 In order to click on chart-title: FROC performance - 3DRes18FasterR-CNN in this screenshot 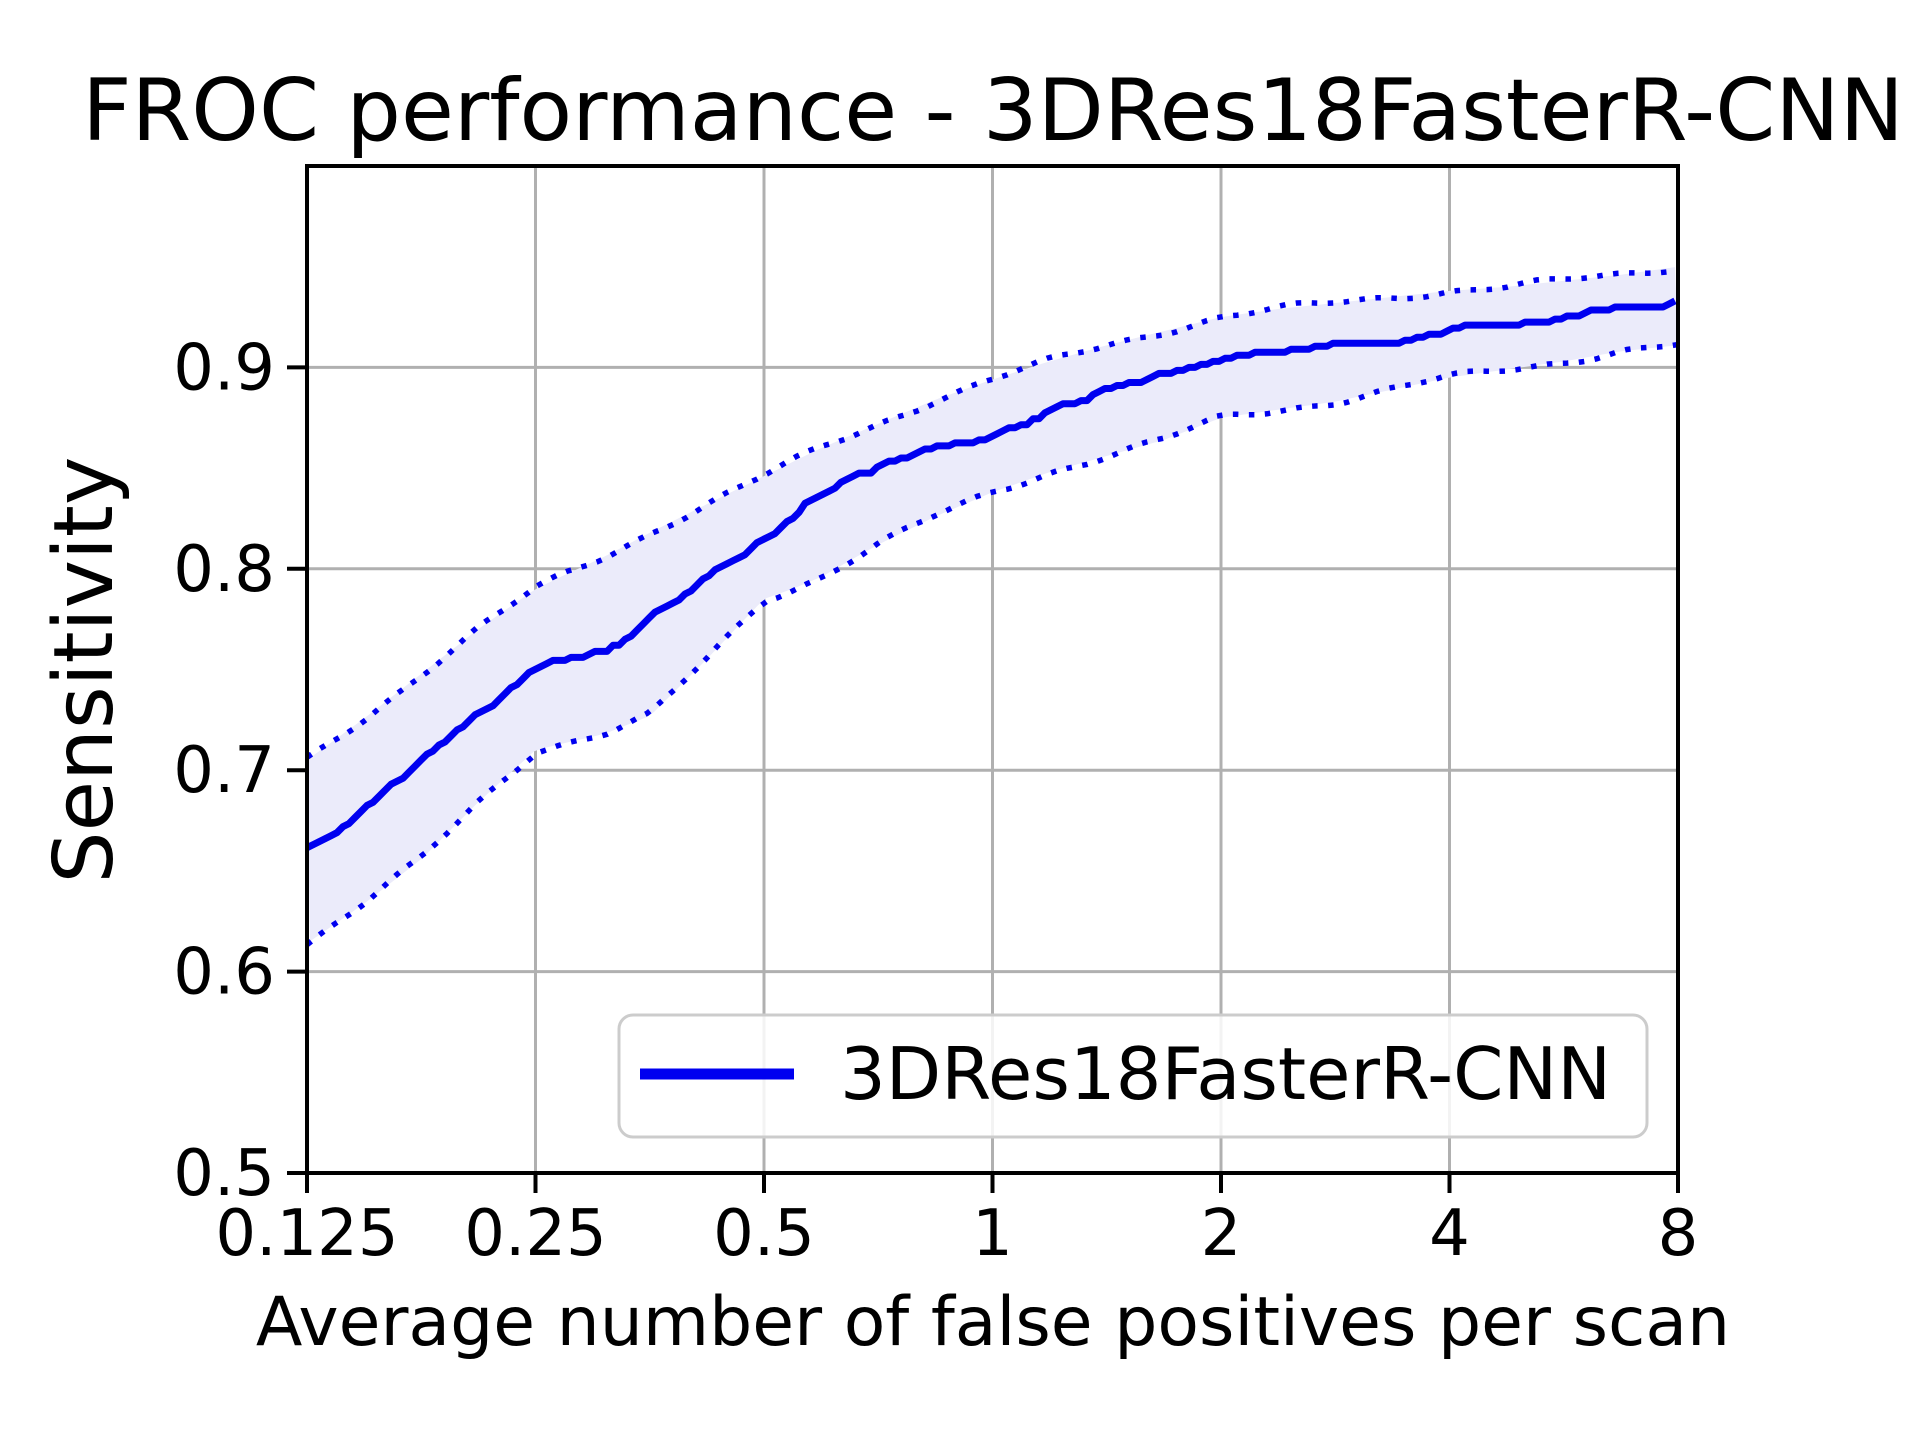, I will do `click(993, 111)`.